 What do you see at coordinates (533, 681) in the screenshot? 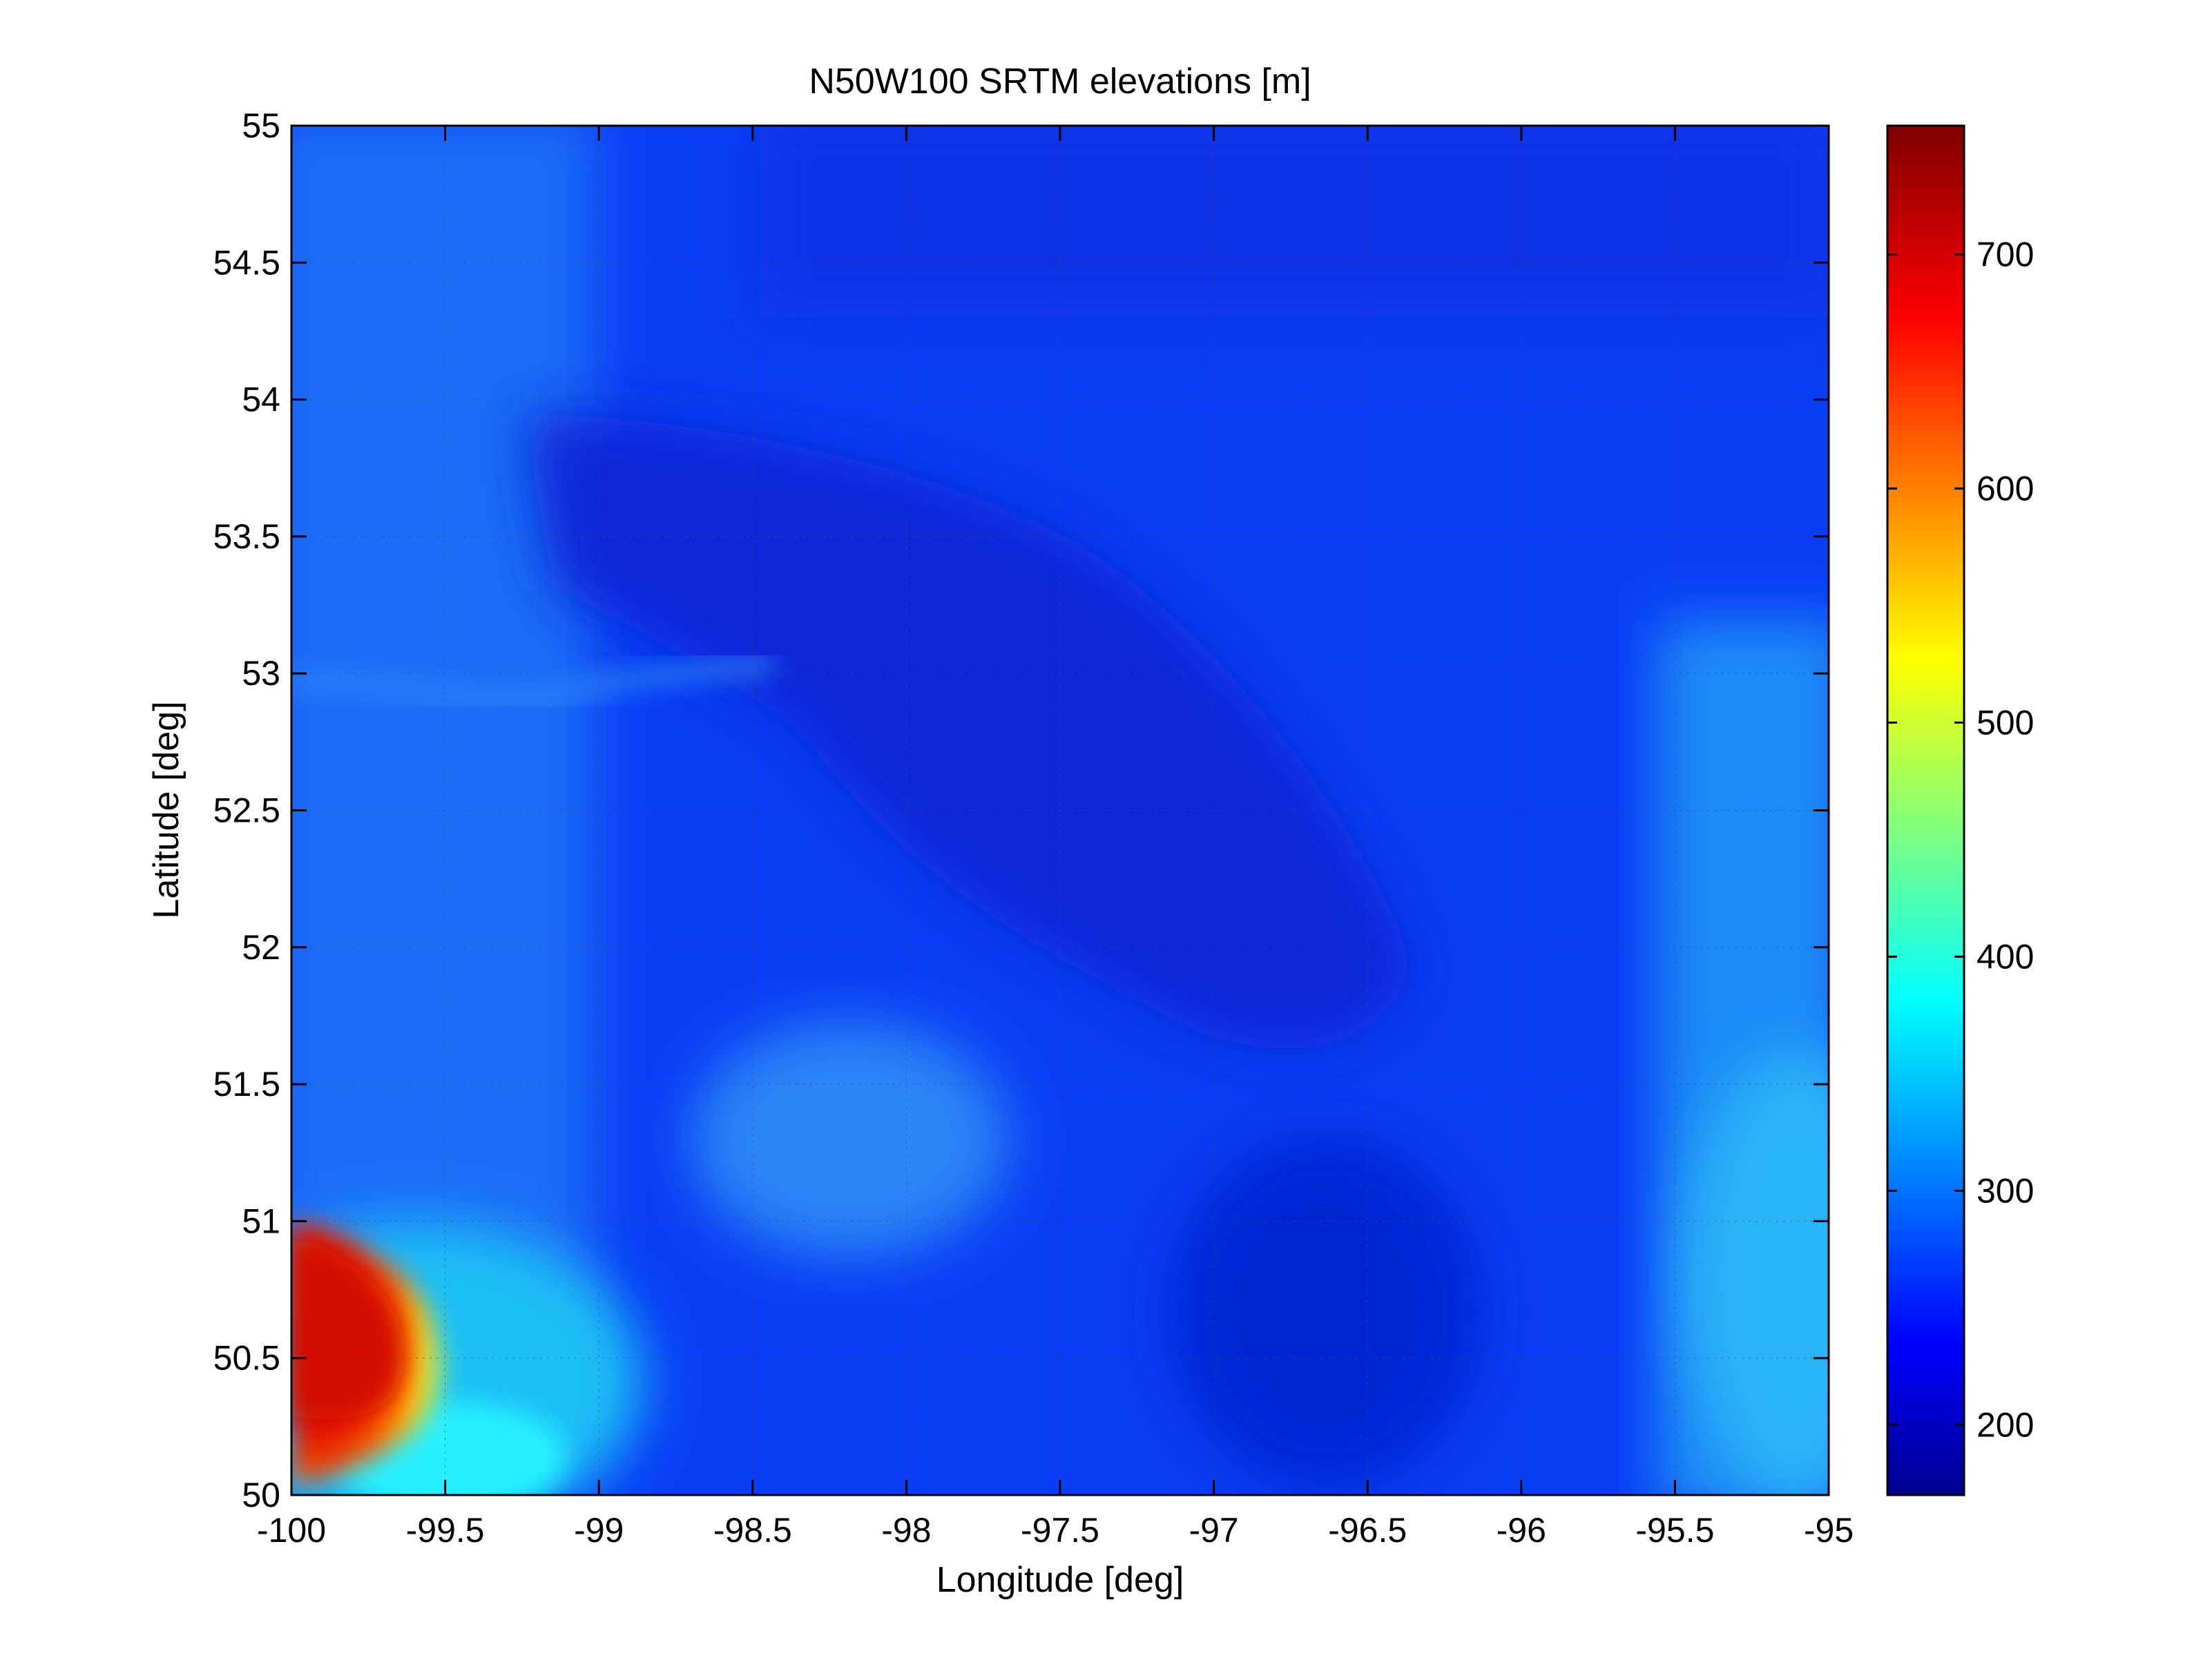
I see `heatmap-feature-ridge` at bounding box center [533, 681].